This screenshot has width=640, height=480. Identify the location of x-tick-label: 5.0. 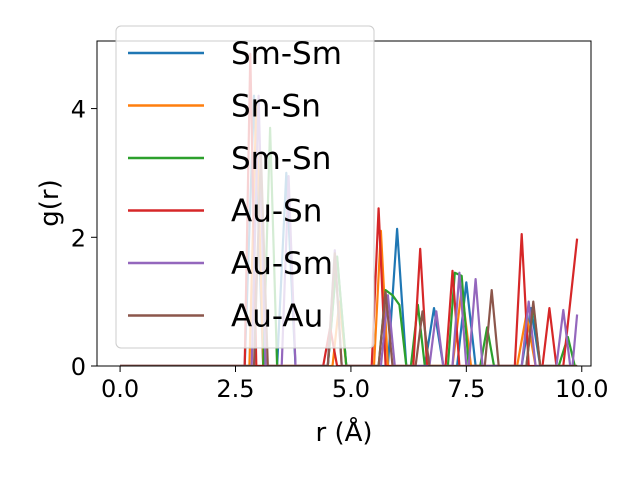
(351, 389).